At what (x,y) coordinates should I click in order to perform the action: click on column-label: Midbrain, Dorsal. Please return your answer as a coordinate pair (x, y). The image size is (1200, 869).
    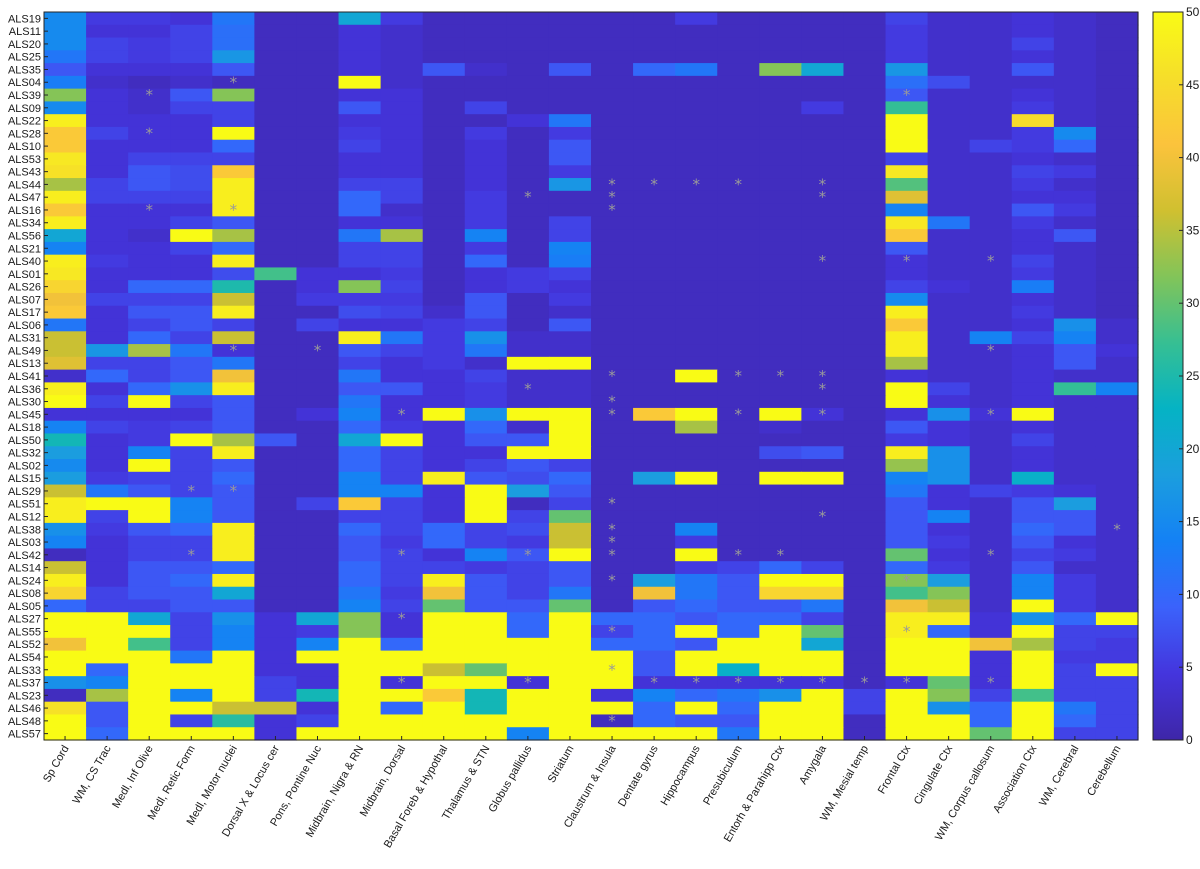
    Looking at the image, I should click on (383, 781).